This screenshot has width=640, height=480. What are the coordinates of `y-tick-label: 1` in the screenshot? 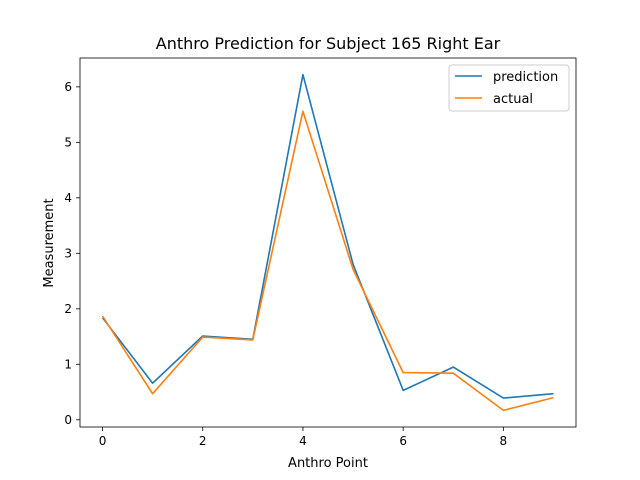 It's located at (68, 364).